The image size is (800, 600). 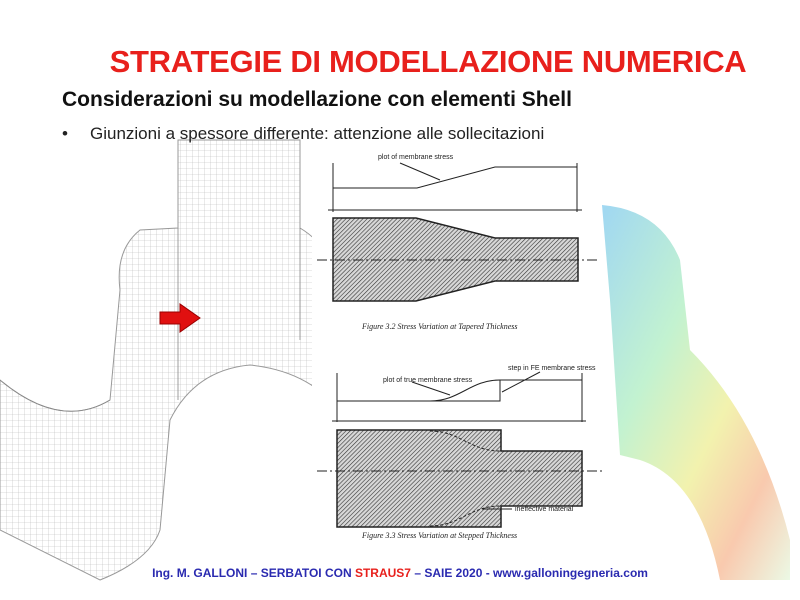 I want to click on figure-stepped, so click(x=459, y=449).